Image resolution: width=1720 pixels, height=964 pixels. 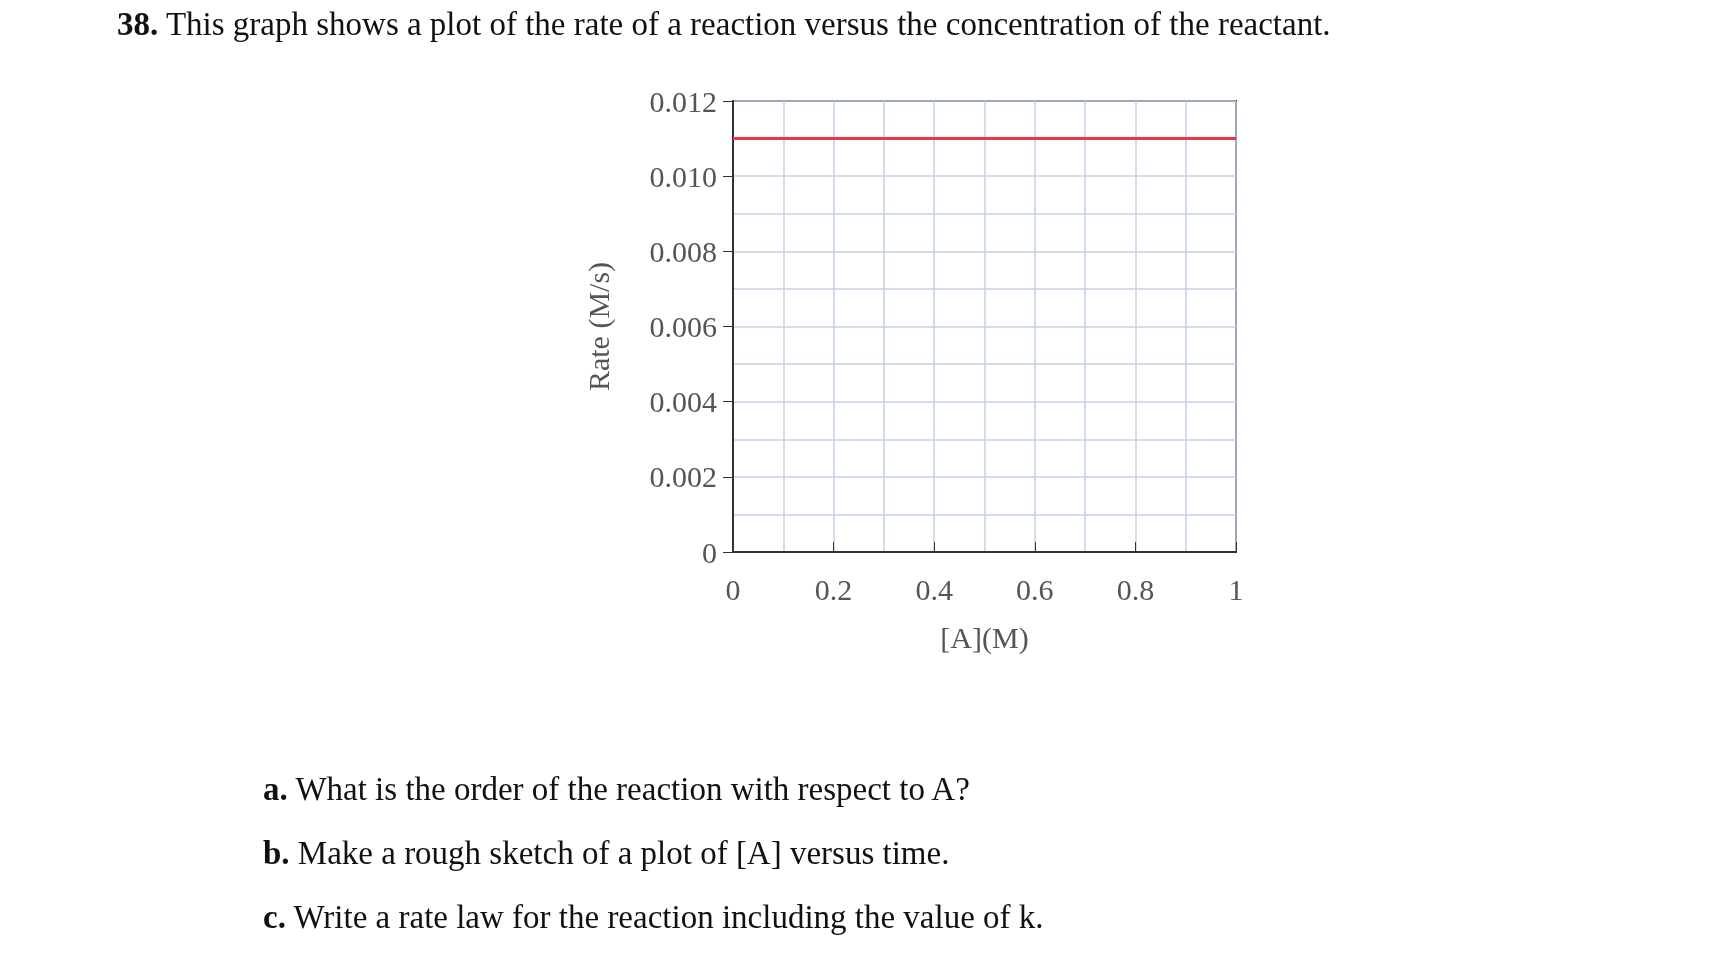 What do you see at coordinates (683, 326) in the screenshot?
I see `y-tick-label: 0.006` at bounding box center [683, 326].